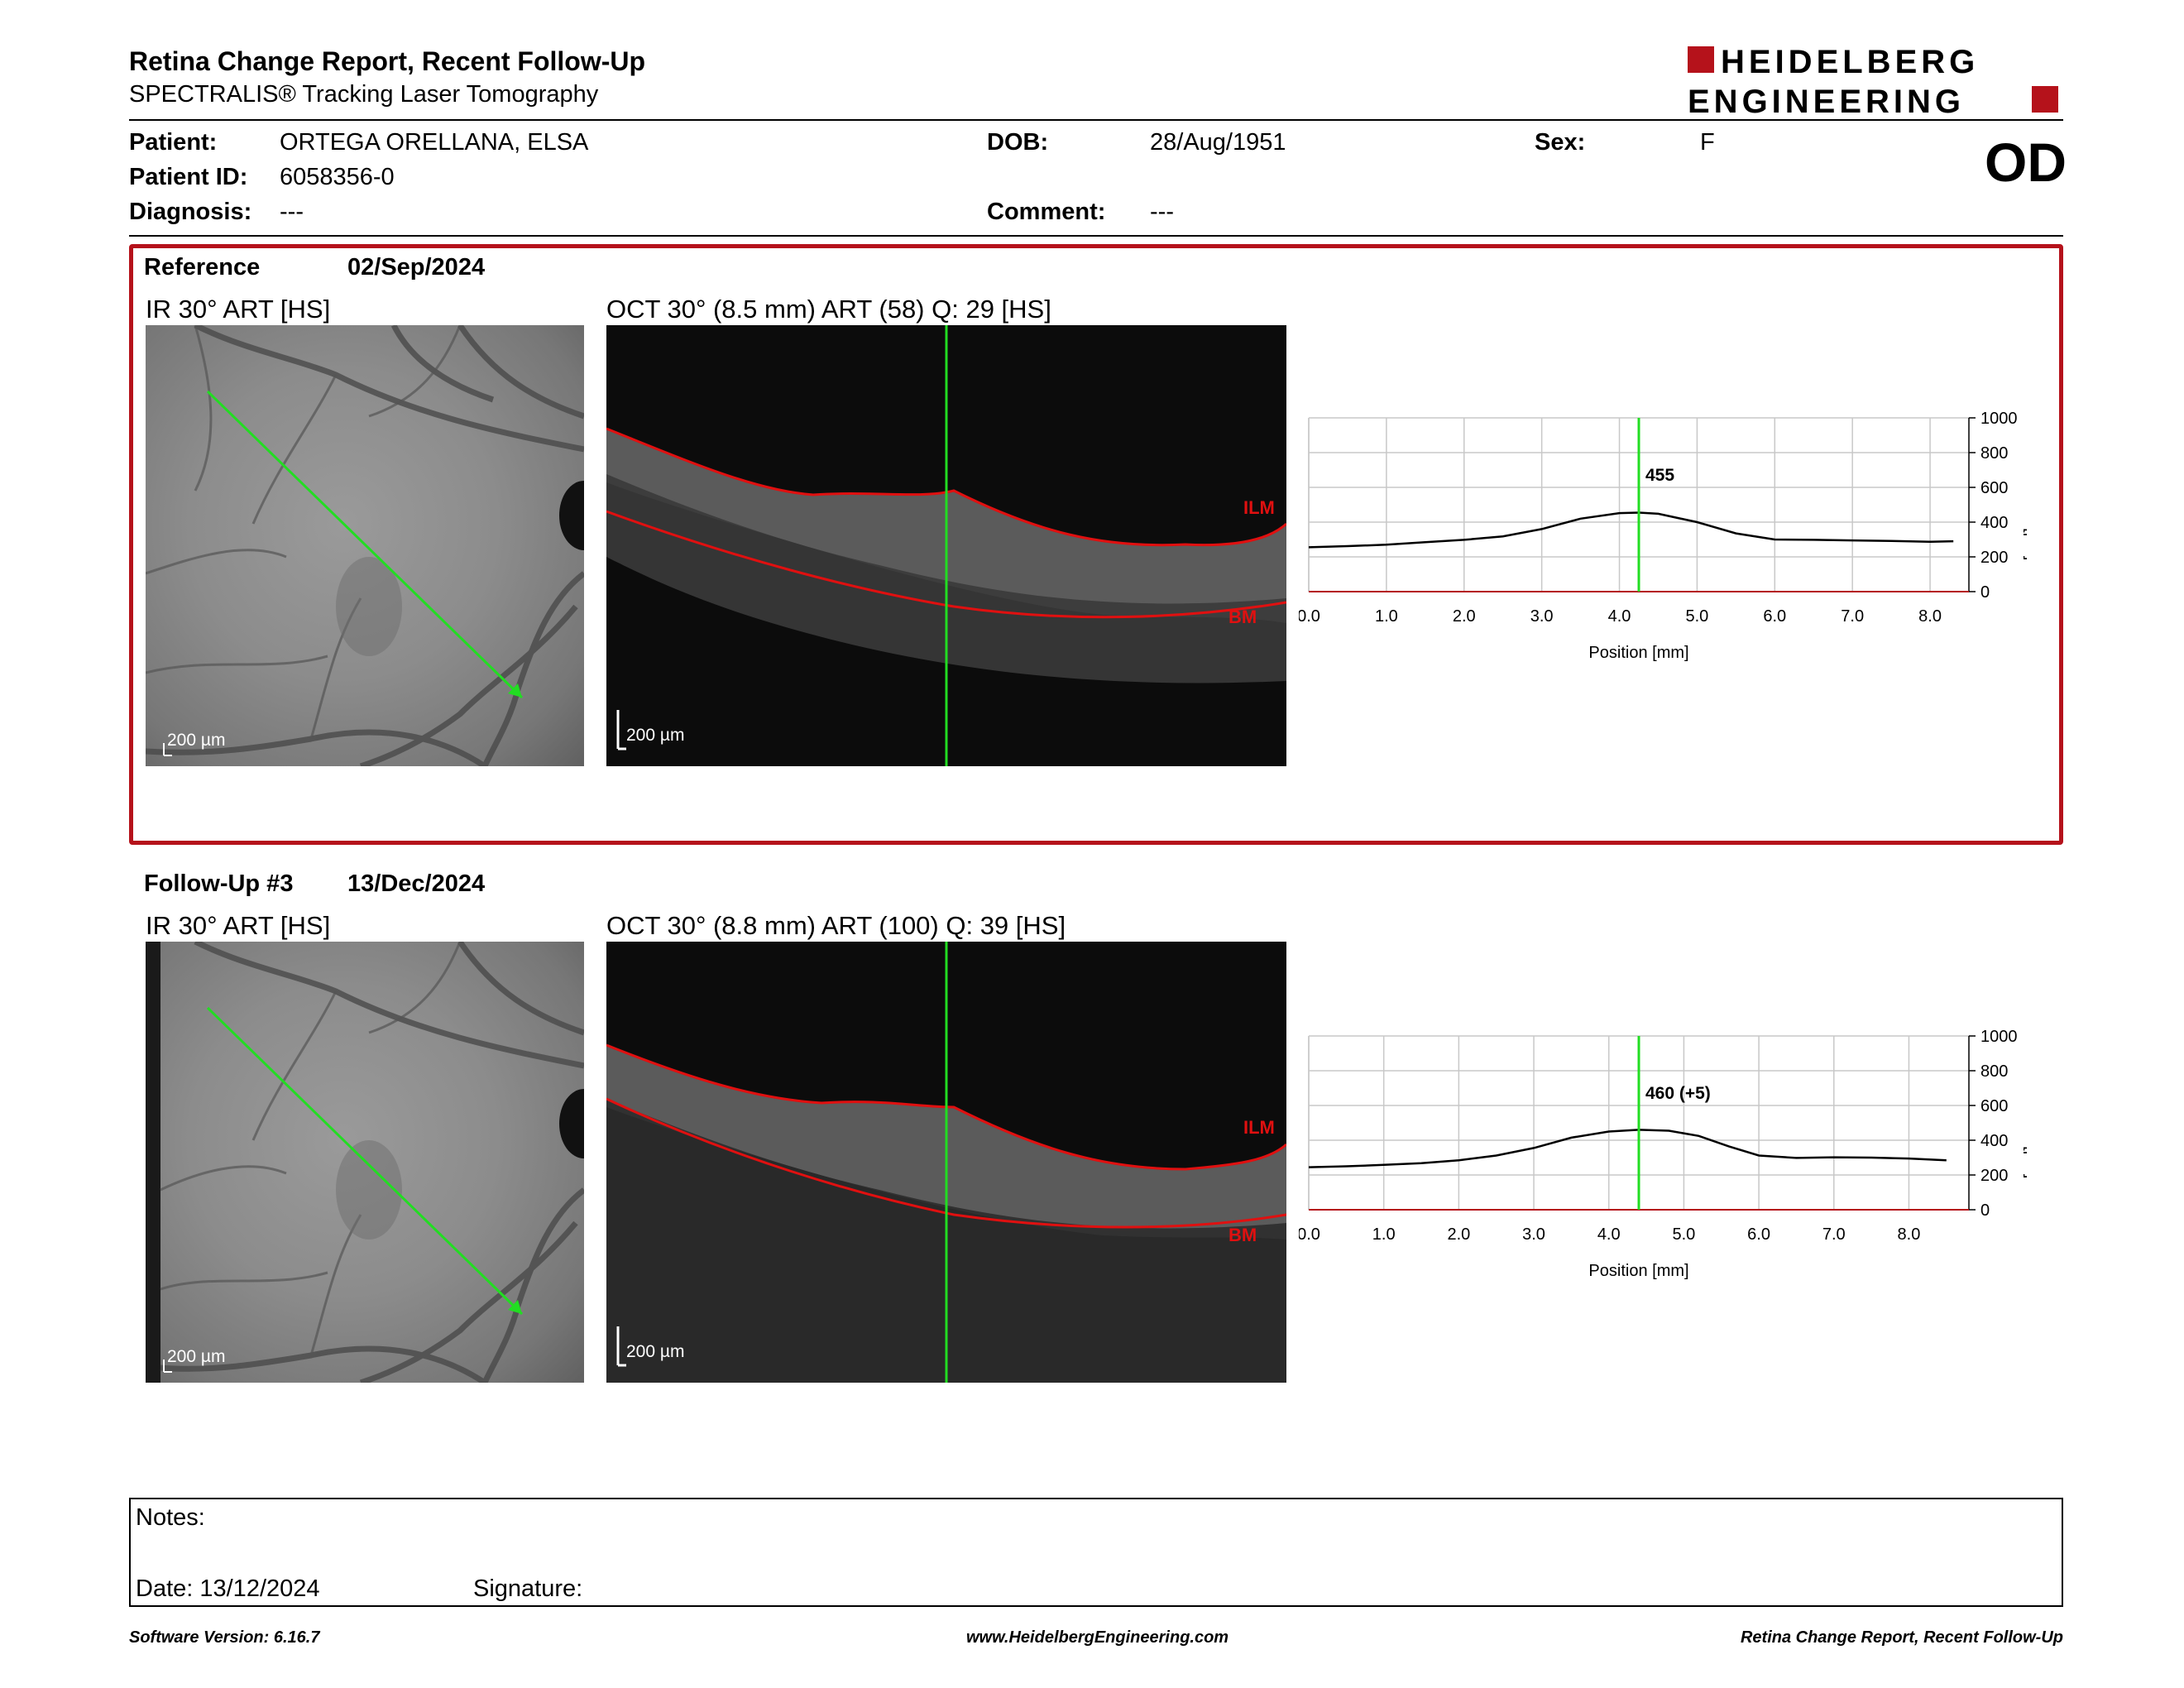 The image size is (2184, 1688). What do you see at coordinates (1097, 1637) in the screenshot?
I see `website-link: www.HeidelbergEngineering.com` at bounding box center [1097, 1637].